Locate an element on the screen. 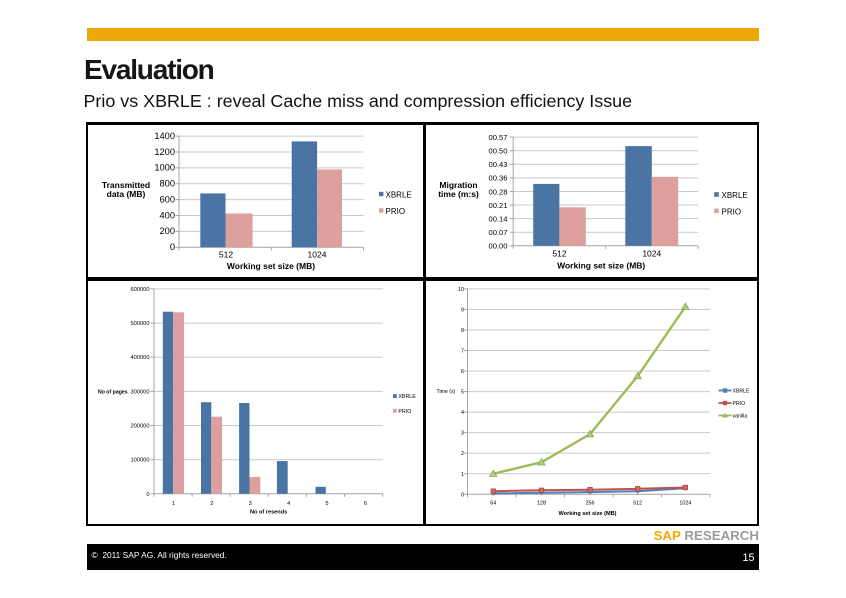  svg-text: 128 is located at coordinates (541, 503).